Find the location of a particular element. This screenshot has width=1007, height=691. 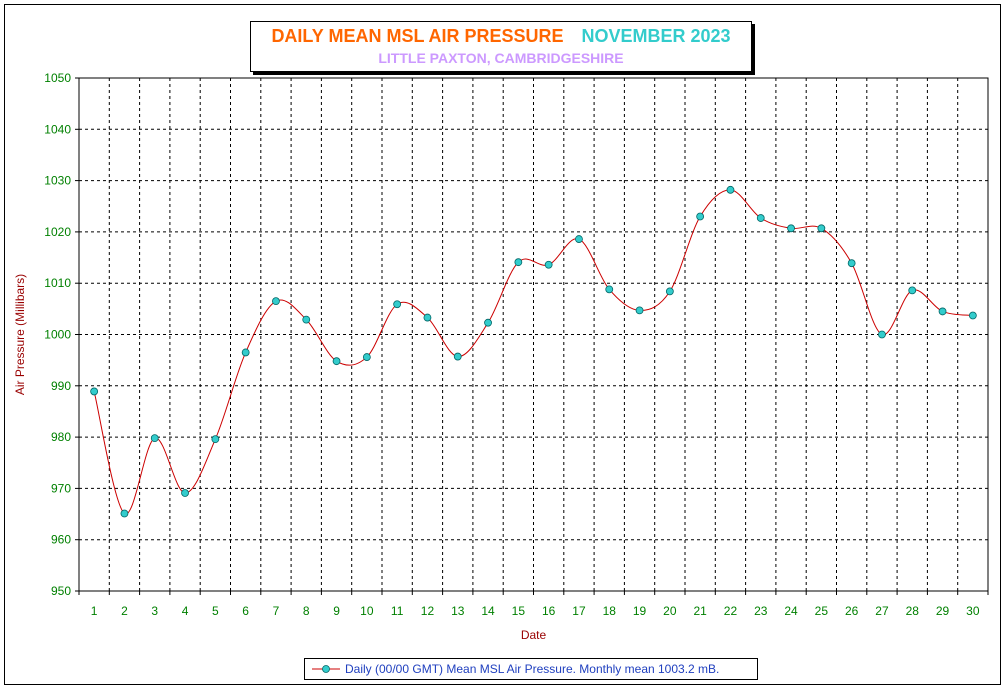

chart-subtitle: LITTLE PAXTON, CAMBRIDGESHIRE is located at coordinates (501, 58).